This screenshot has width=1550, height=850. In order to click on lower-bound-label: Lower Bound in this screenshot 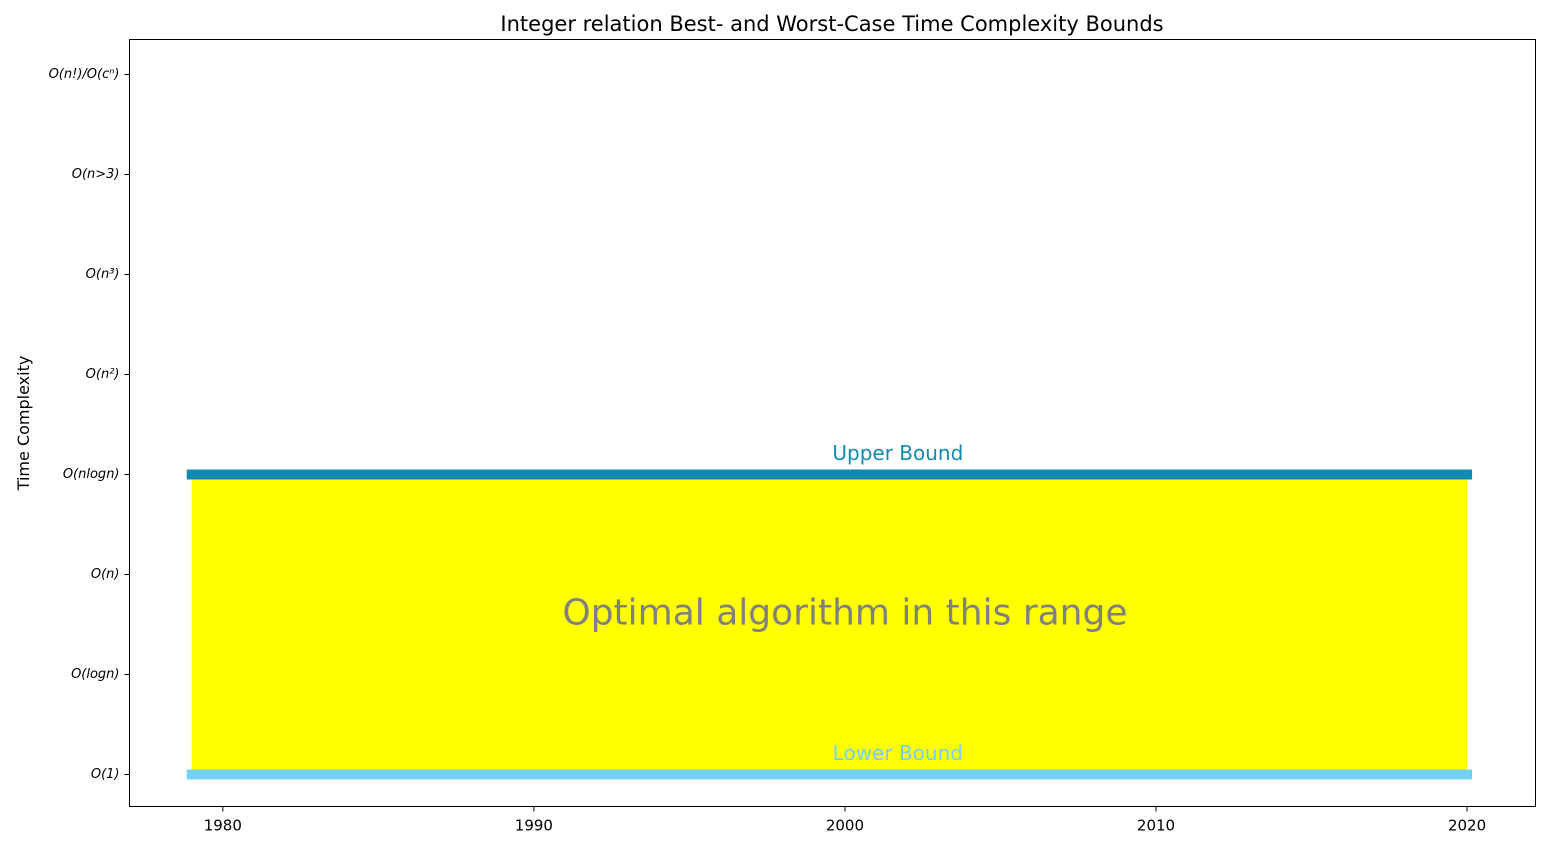, I will do `click(898, 753)`.